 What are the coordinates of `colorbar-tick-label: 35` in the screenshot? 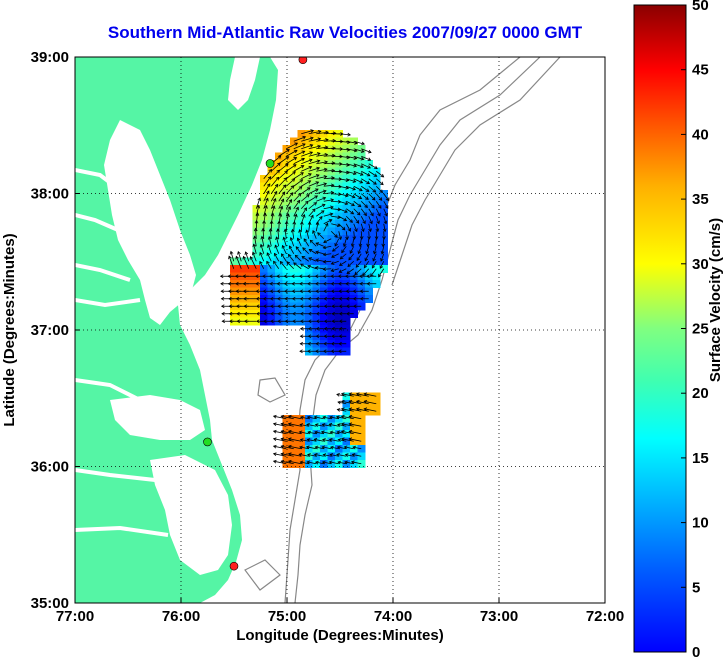 It's located at (700, 199).